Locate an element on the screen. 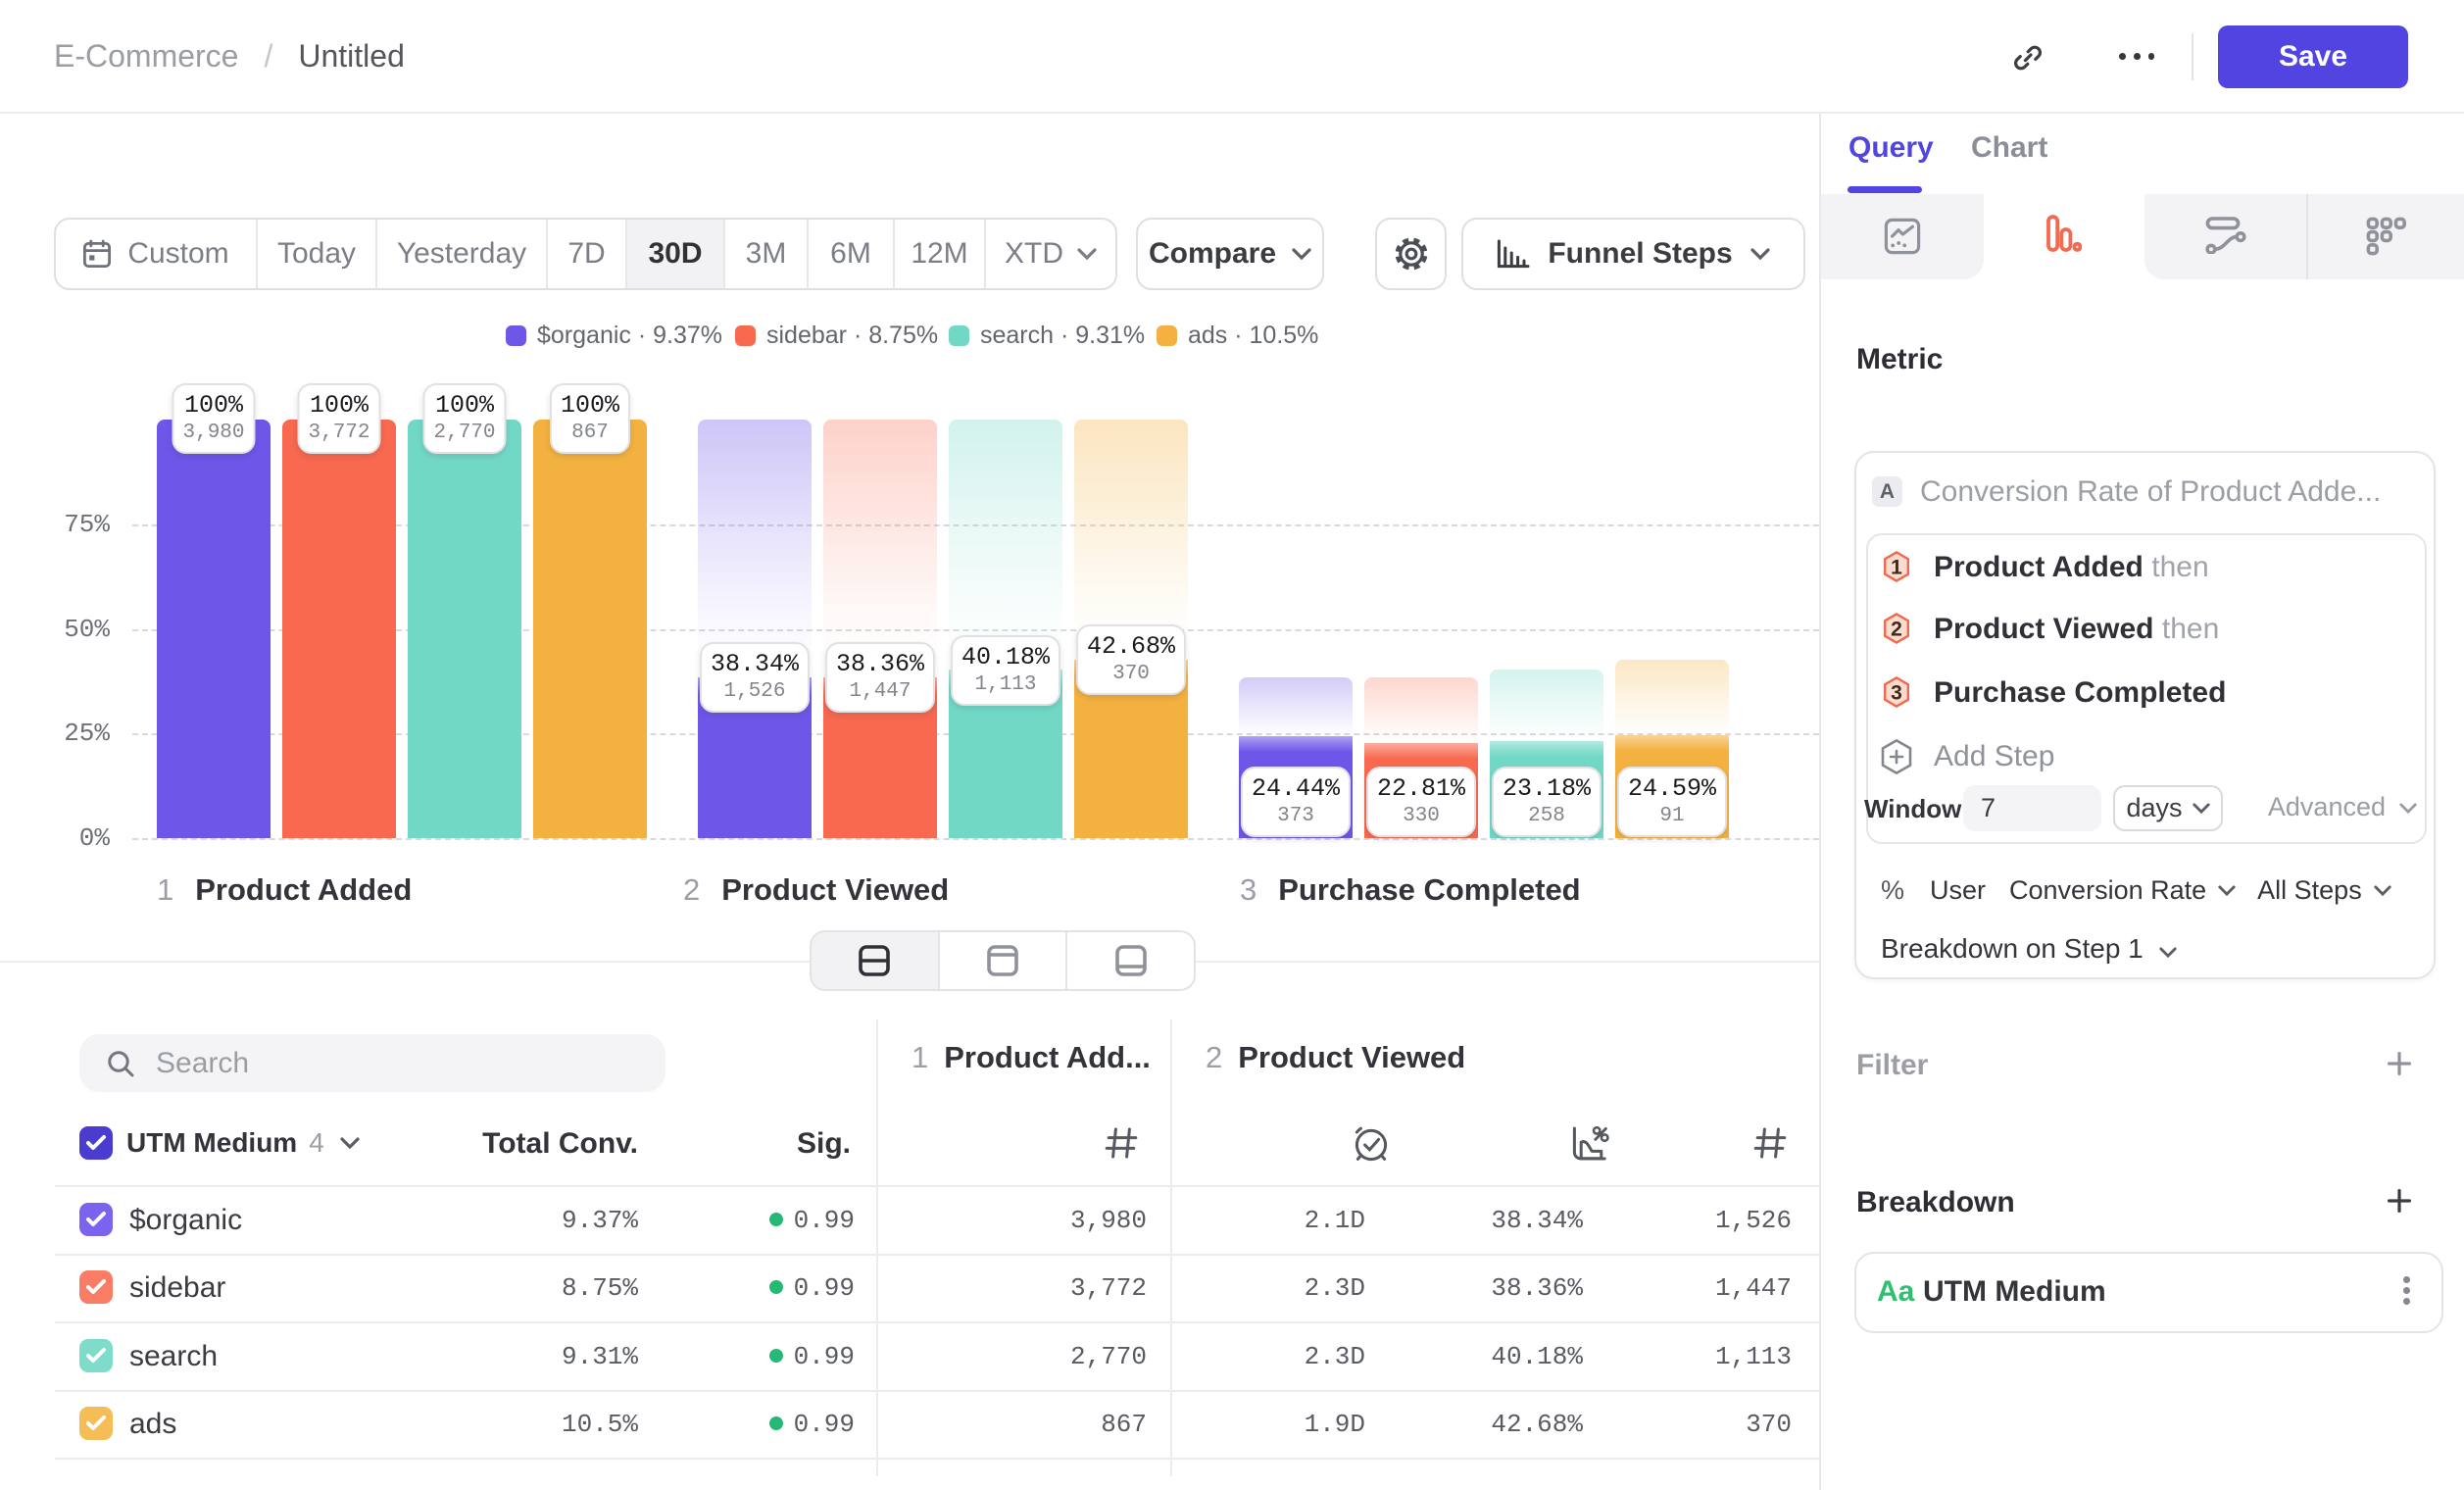  svg-text: 2 is located at coordinates (1897, 629).